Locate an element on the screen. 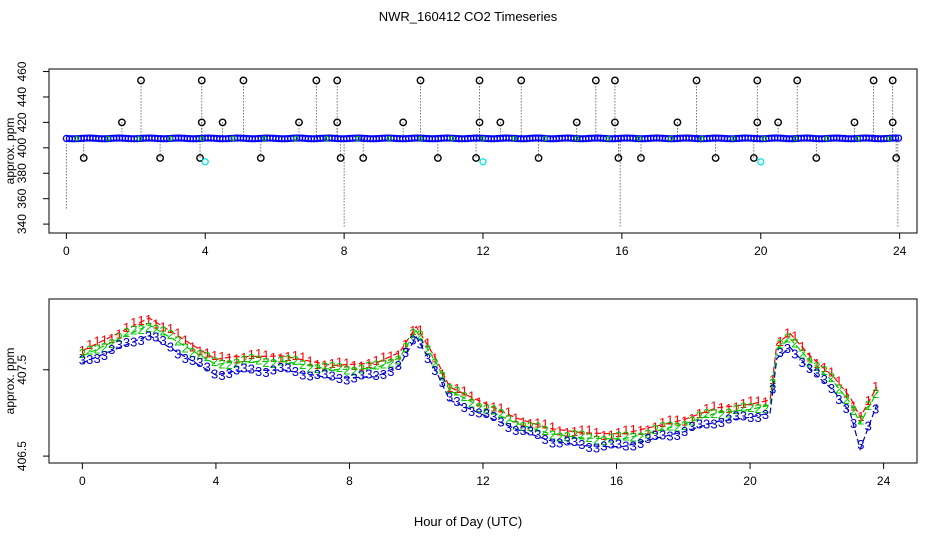 The width and height of the screenshot is (936, 540). top-y-tick-label: 360 is located at coordinates (22, 198).